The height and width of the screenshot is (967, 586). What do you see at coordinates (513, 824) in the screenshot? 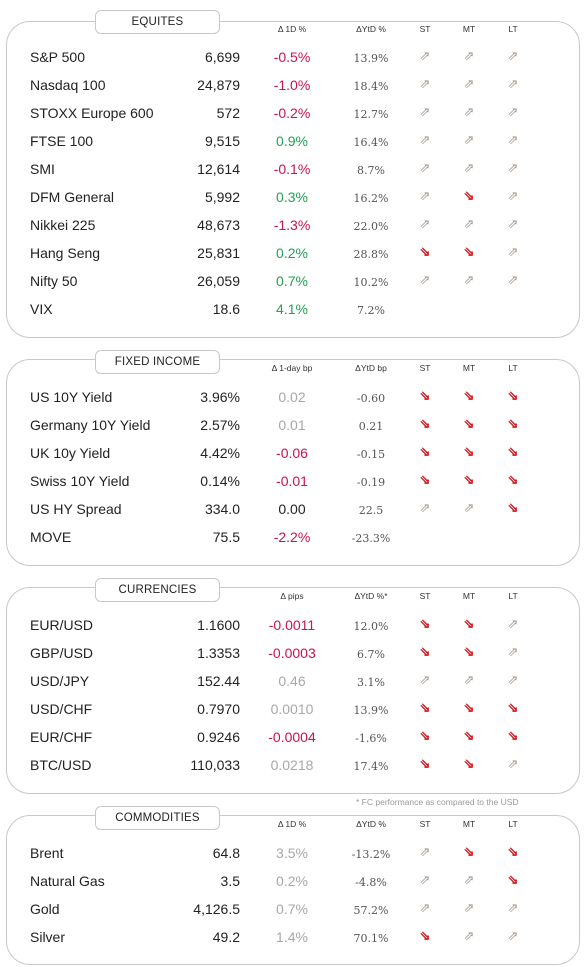
I see `commodities-header-lt: LT` at bounding box center [513, 824].